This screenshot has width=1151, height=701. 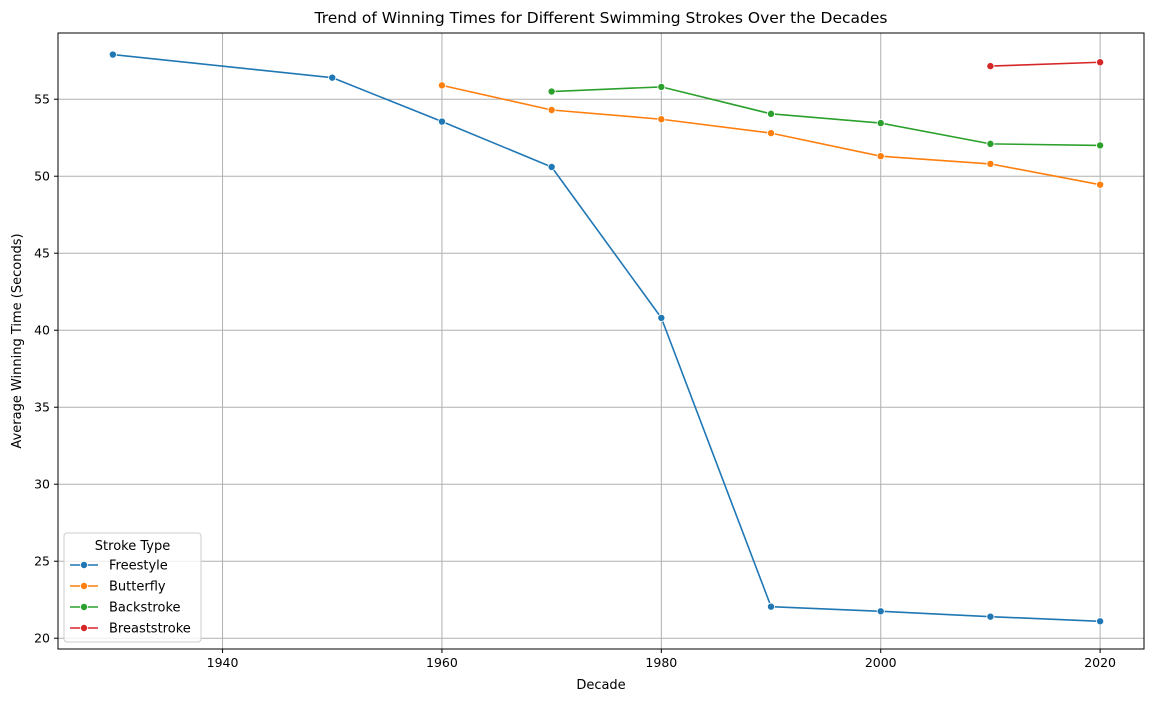 What do you see at coordinates (145, 608) in the screenshot?
I see `legend-label: Backstroke` at bounding box center [145, 608].